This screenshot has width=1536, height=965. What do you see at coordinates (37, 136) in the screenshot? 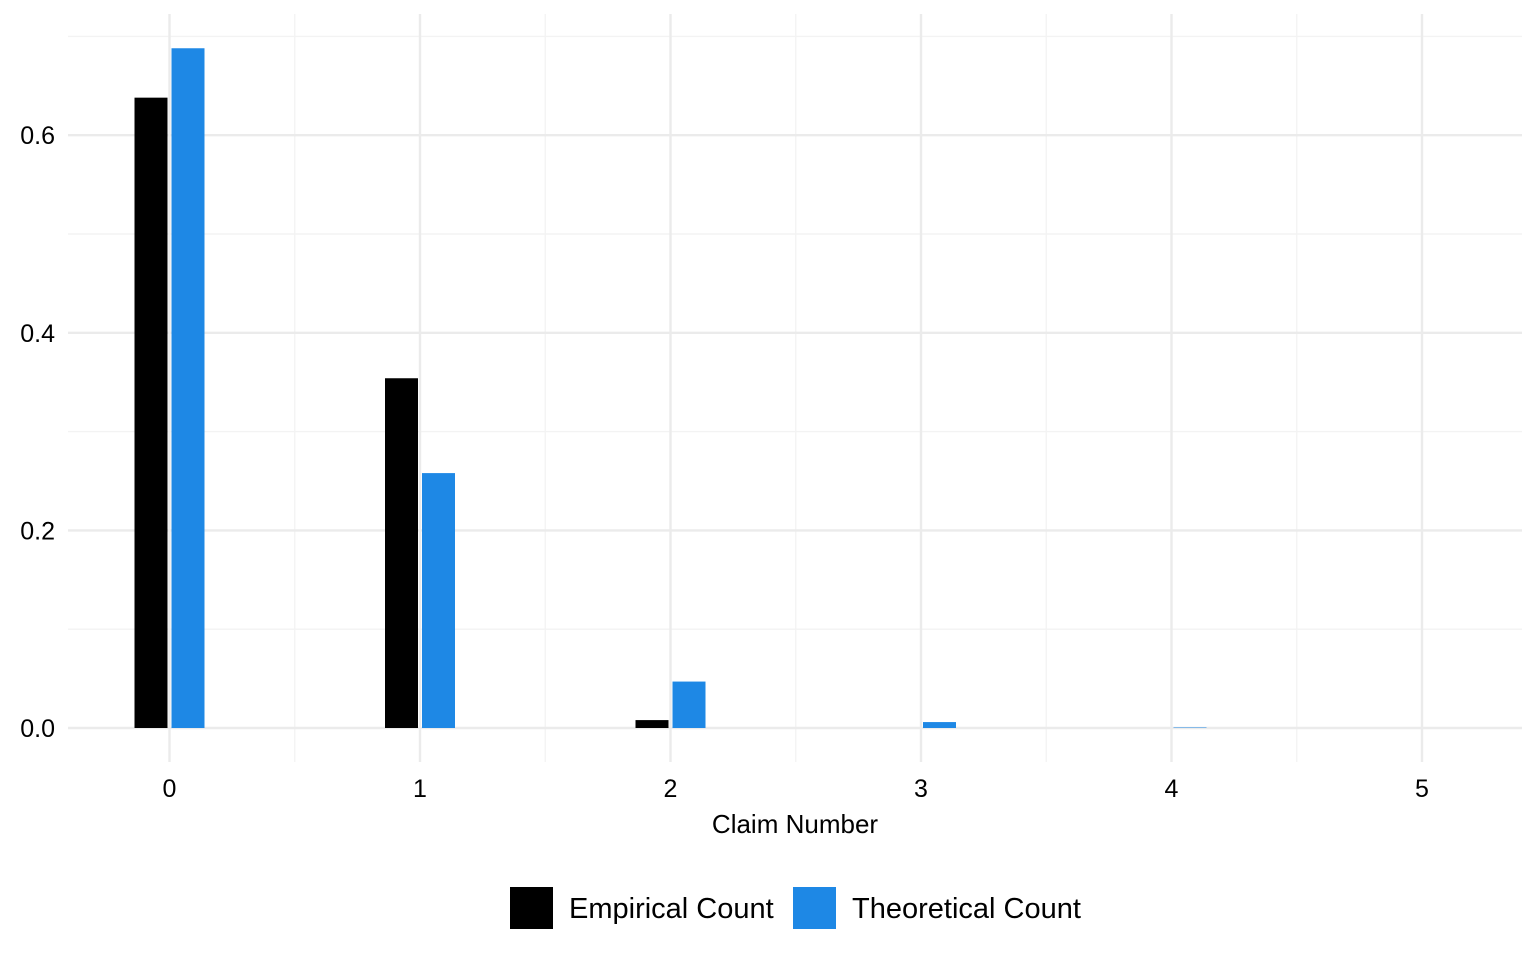
I see `y-tick-label: 0.6` at bounding box center [37, 136].